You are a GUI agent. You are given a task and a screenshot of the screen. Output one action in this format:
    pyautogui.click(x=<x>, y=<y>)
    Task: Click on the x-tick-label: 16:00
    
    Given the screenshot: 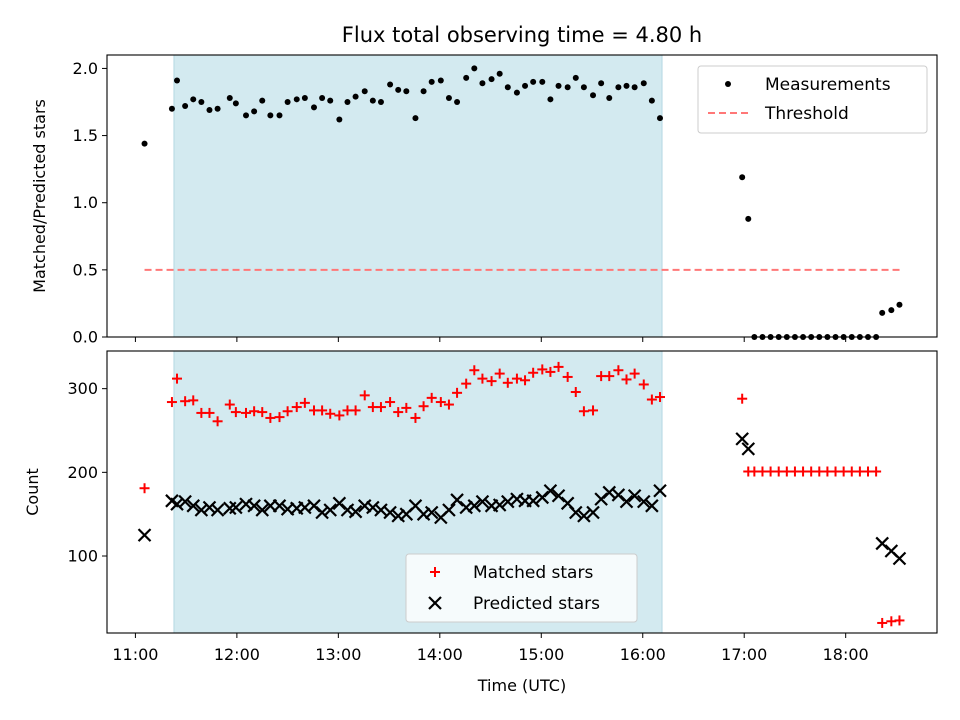 What is the action you would take?
    pyautogui.click(x=643, y=654)
    